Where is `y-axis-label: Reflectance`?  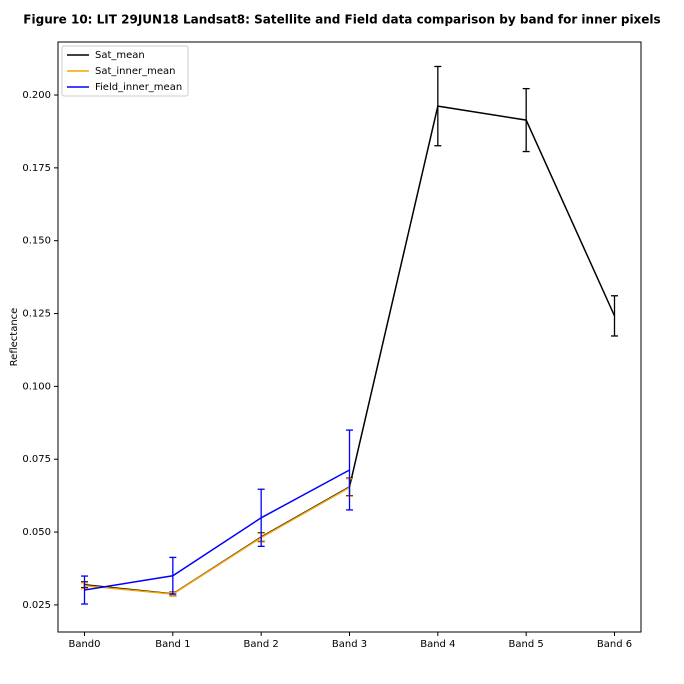 y-axis-label: Reflectance is located at coordinates (14, 337).